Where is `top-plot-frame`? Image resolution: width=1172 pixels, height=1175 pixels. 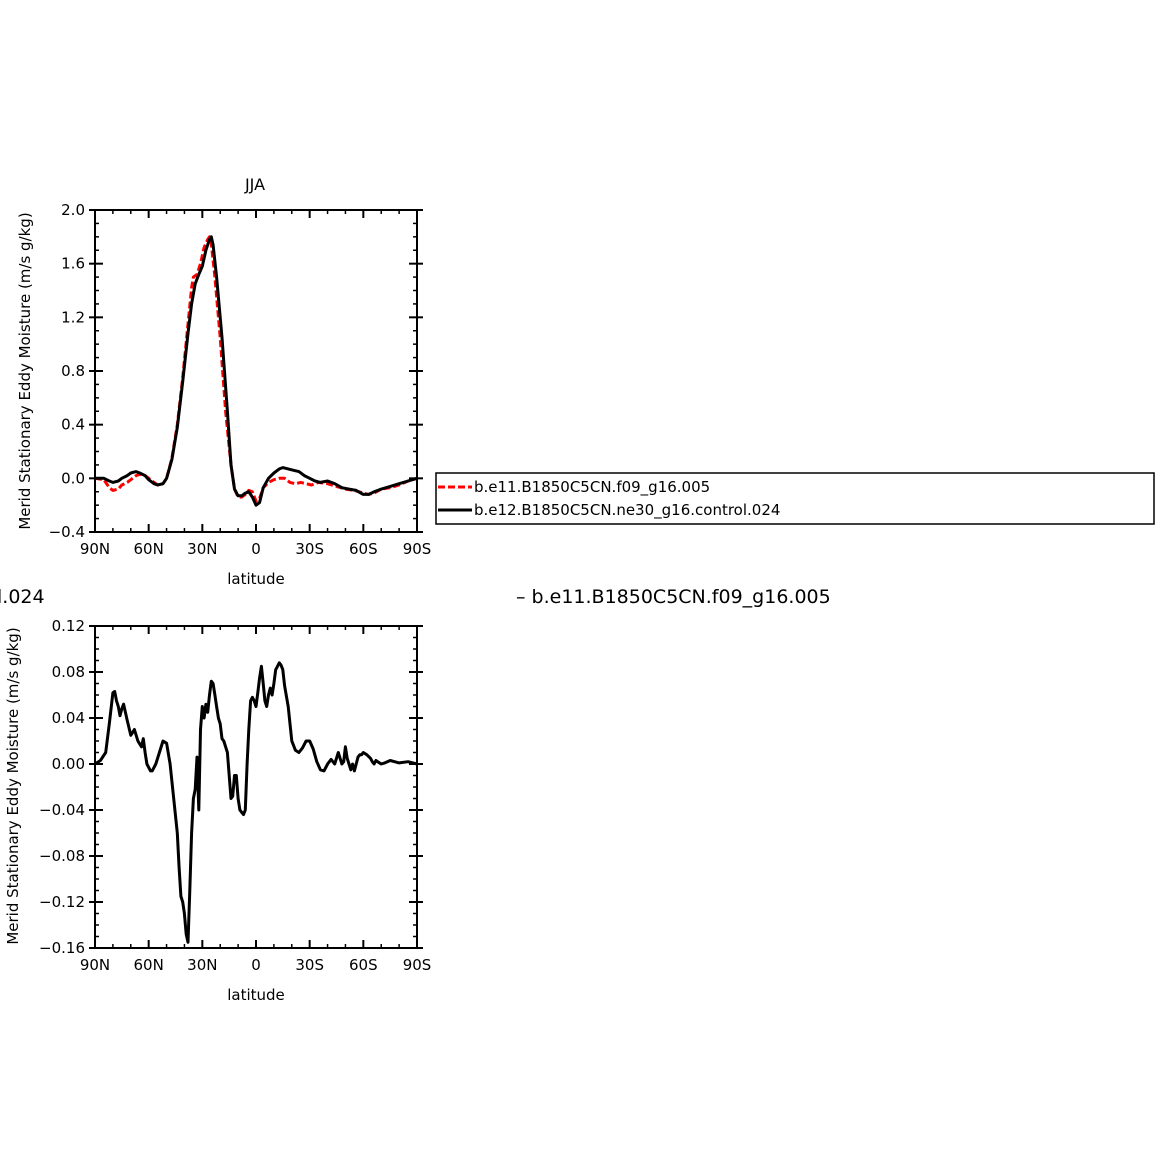 top-plot-frame is located at coordinates (256, 371).